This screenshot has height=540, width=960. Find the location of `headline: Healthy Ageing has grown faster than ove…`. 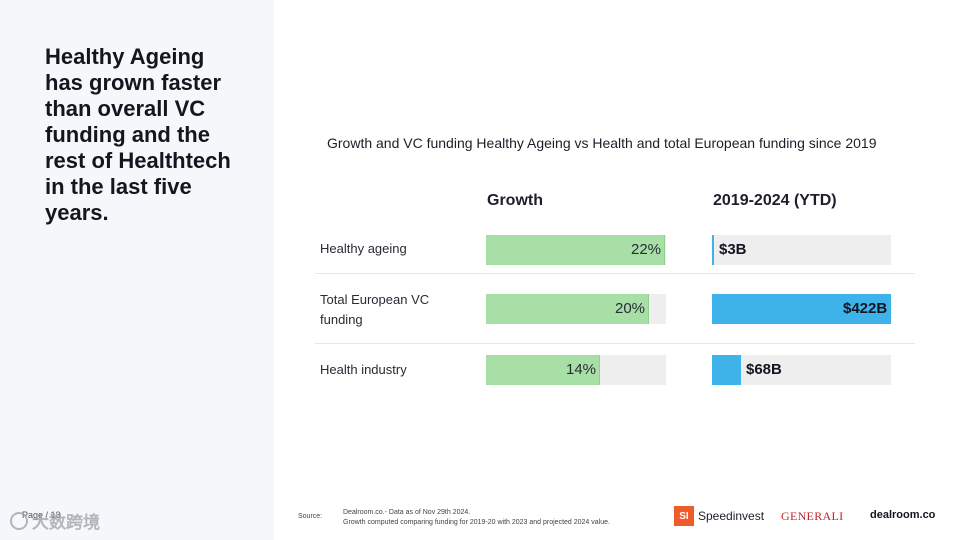

headline: Healthy Ageing has grown faster than ove… is located at coordinates (138, 134).